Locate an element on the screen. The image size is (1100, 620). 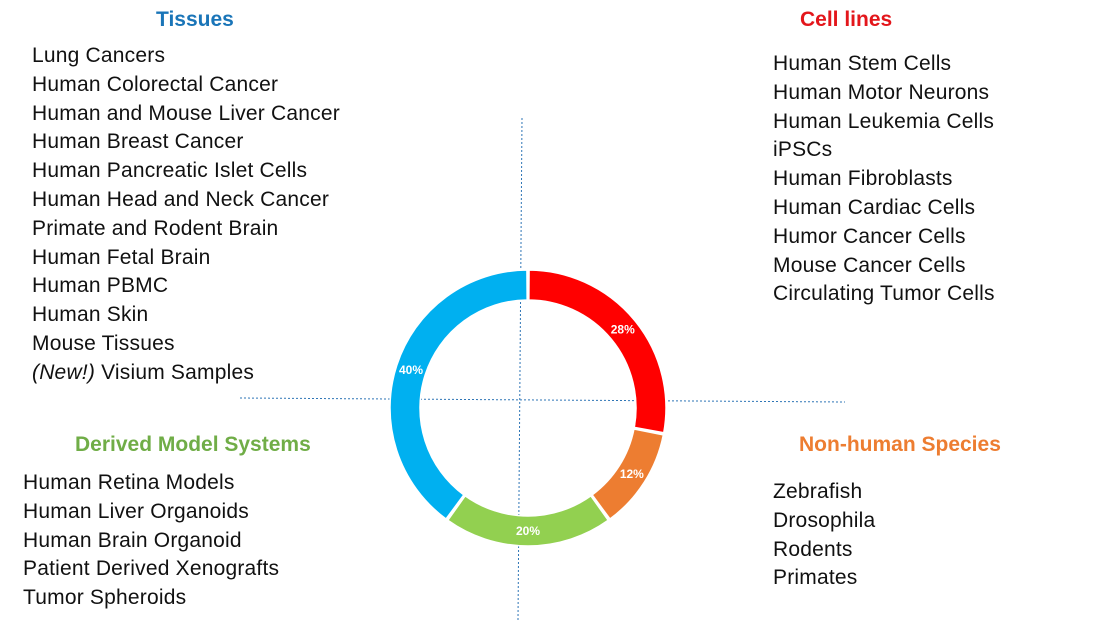
list-item: Human Stem Cells is located at coordinates (862, 63).